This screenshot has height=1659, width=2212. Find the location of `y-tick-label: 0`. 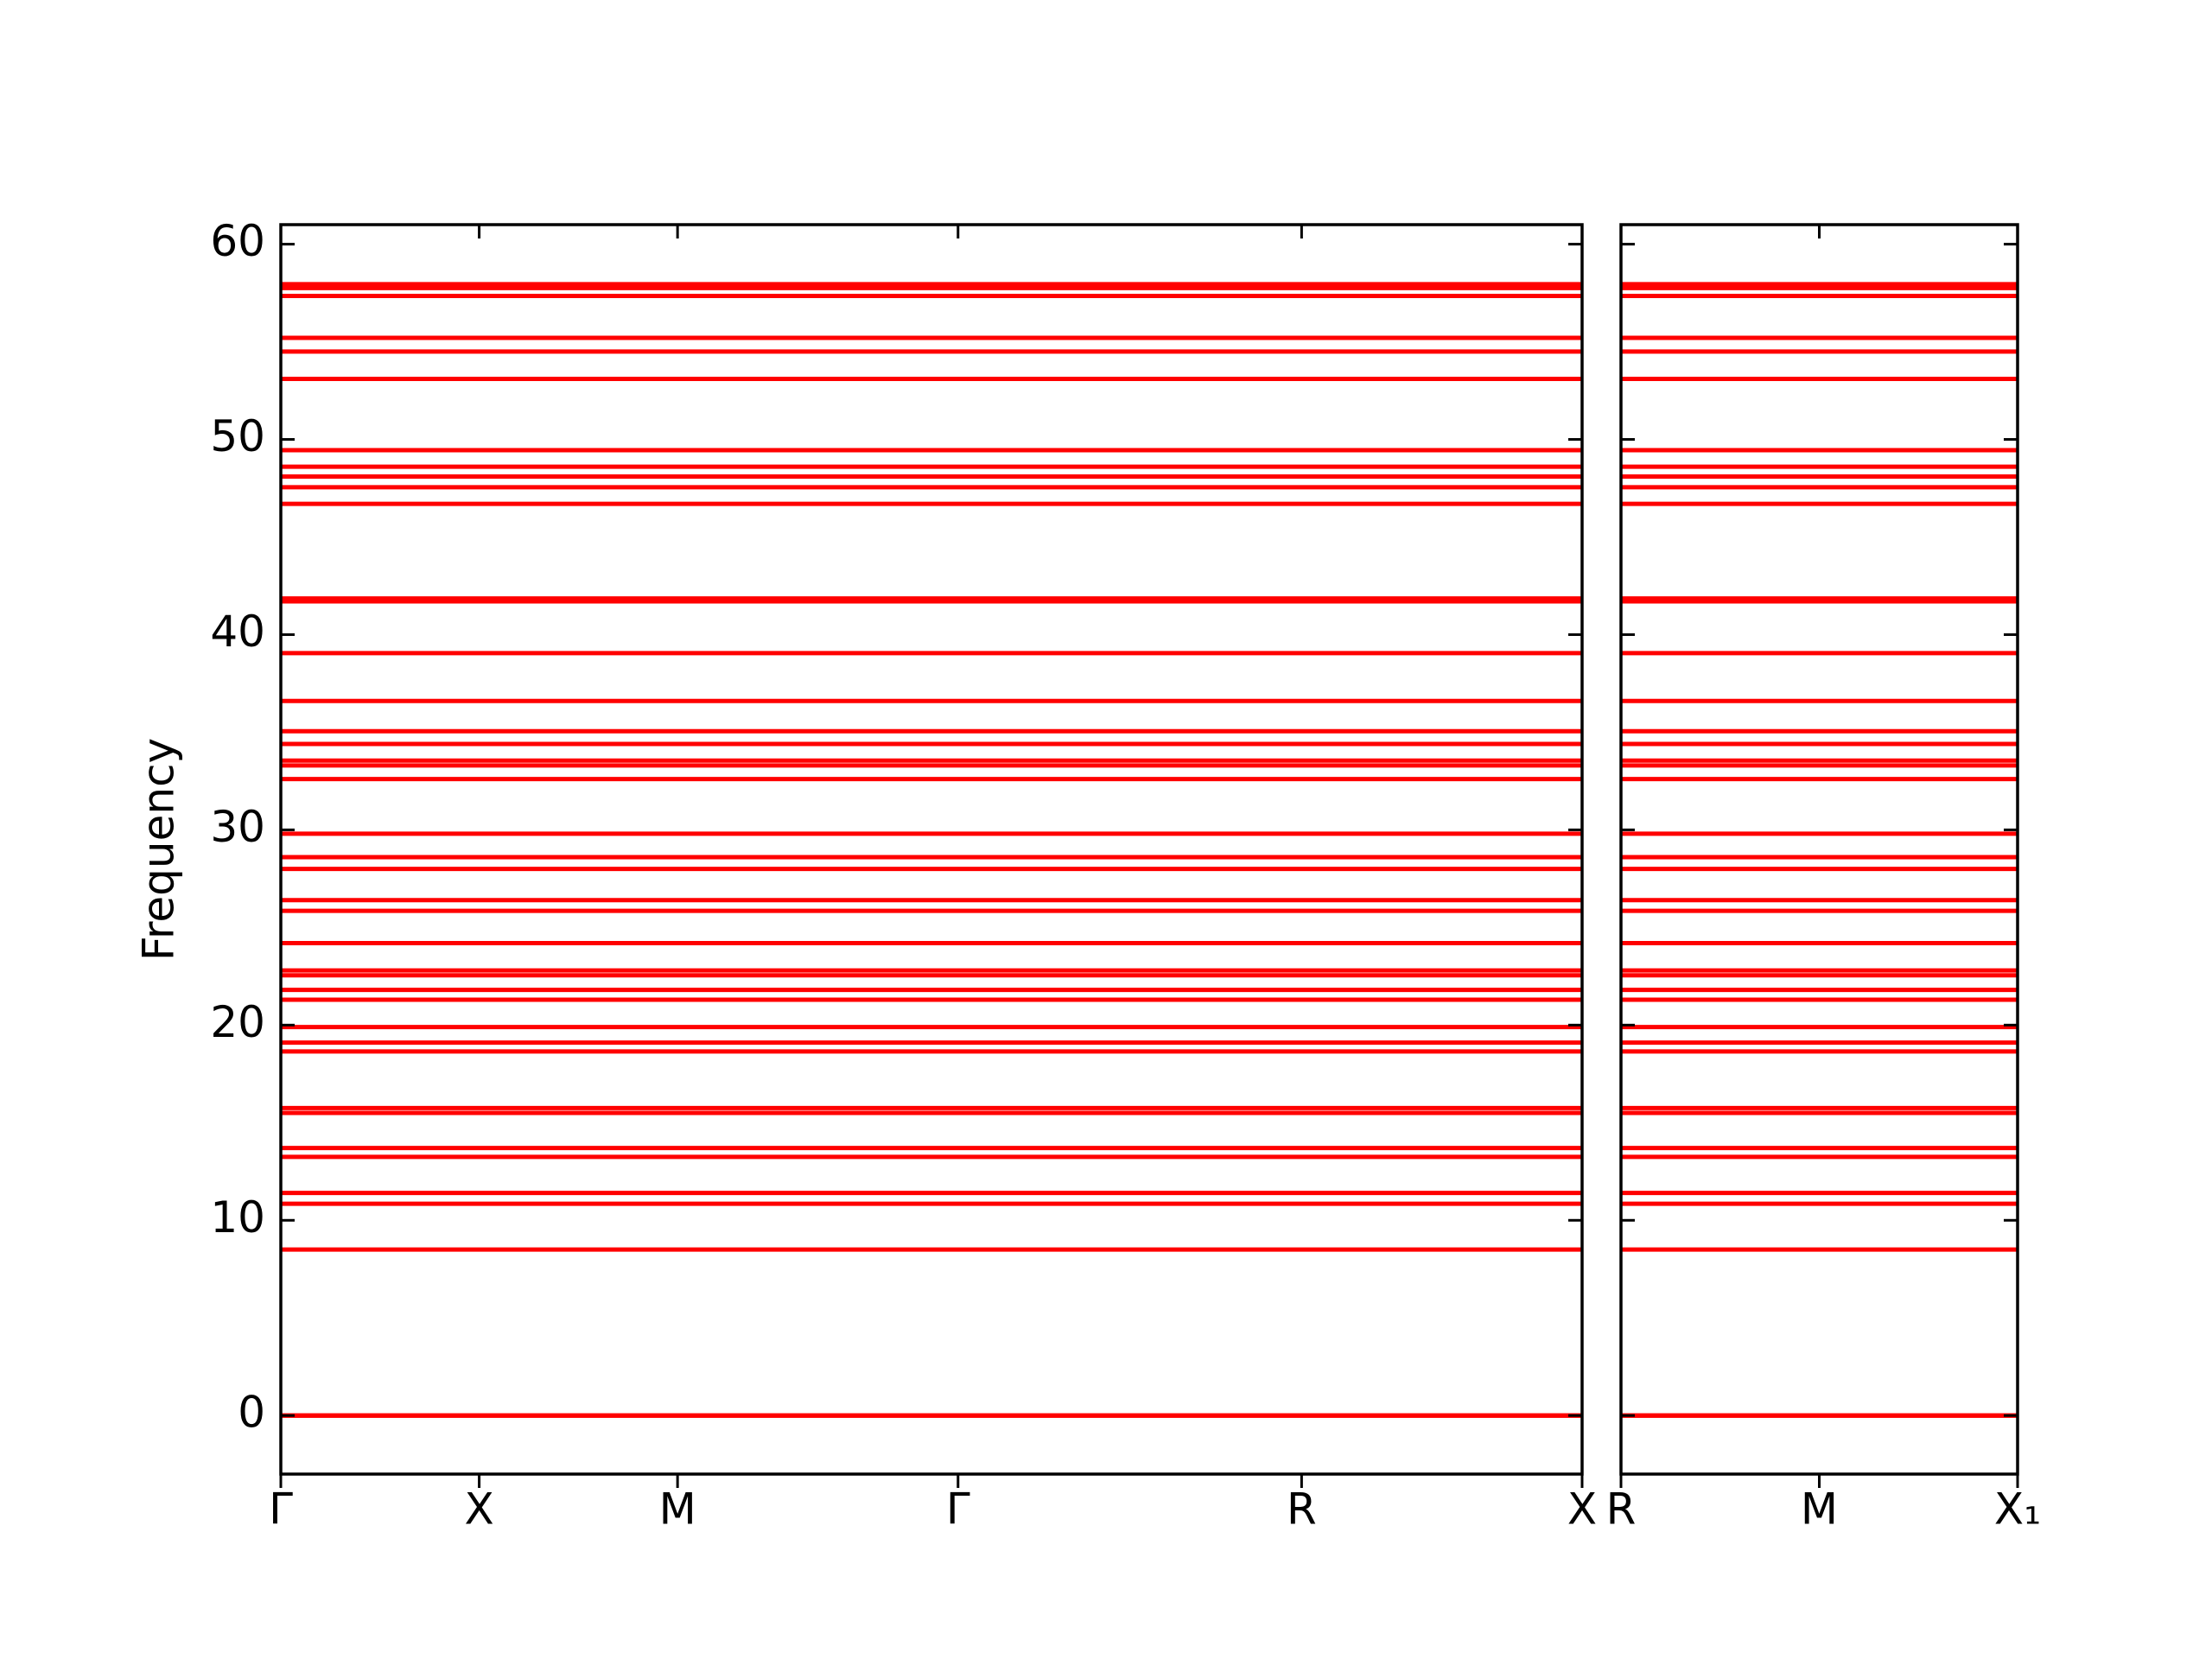

y-tick-label: 0 is located at coordinates (251, 1413).